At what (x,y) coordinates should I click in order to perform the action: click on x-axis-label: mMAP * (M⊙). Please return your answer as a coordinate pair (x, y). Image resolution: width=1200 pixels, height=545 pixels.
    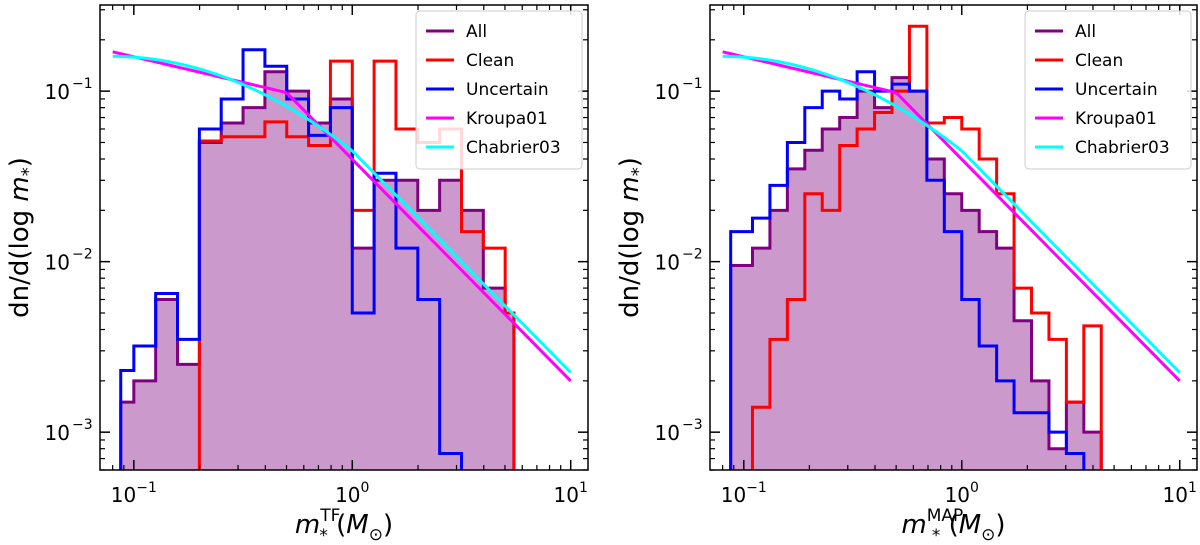
    Looking at the image, I should click on (953, 525).